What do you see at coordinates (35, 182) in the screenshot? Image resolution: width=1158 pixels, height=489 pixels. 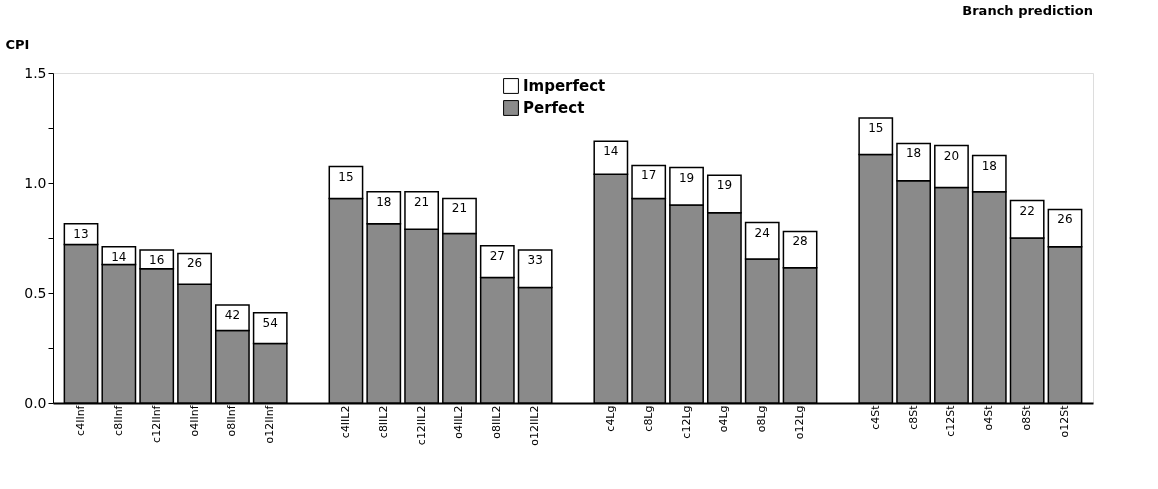 I see `y-tick-label: 1.0` at bounding box center [35, 182].